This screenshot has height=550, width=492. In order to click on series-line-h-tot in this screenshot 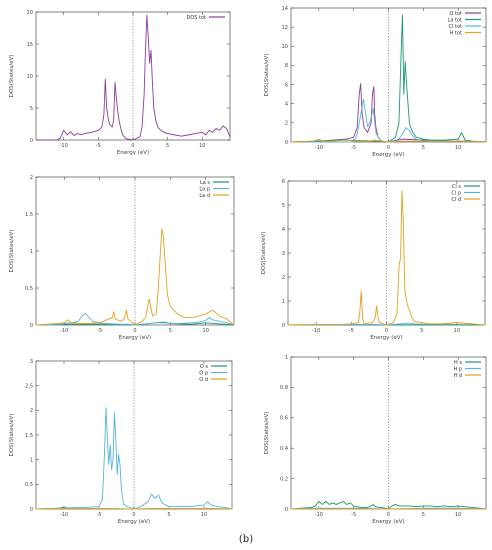, I will do `click(388, 140)`.